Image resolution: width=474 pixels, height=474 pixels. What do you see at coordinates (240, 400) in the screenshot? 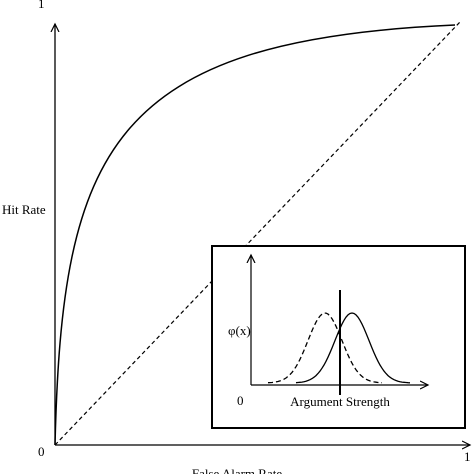
I see `inset-origin-label: 0` at bounding box center [240, 400].